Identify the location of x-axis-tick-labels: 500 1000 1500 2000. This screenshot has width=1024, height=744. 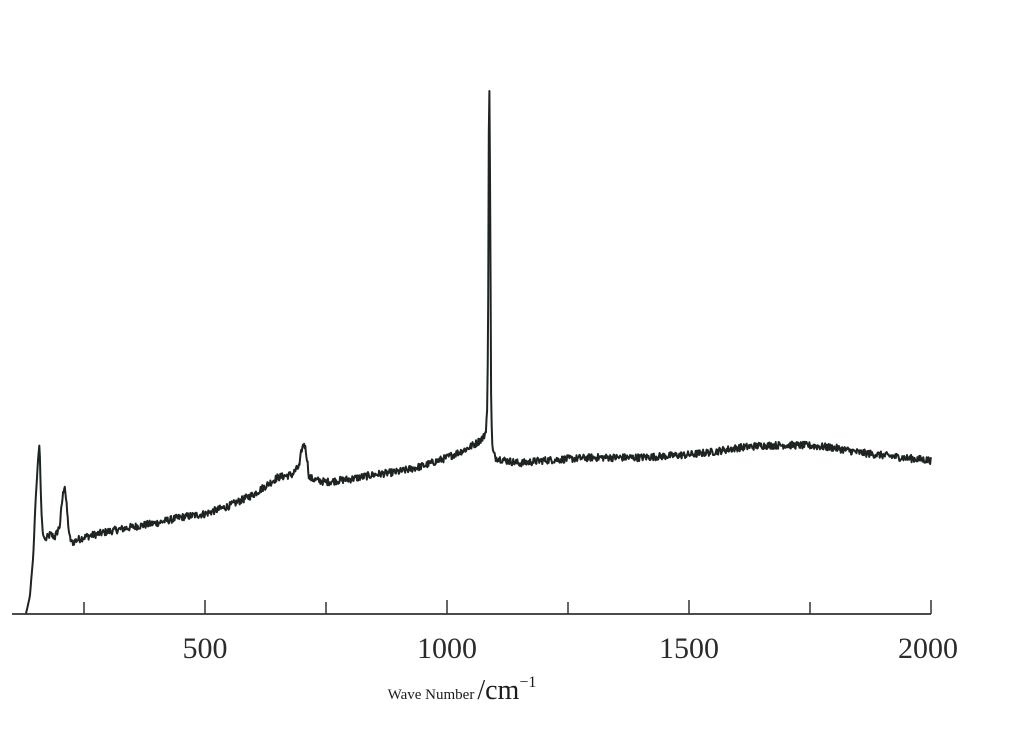
(571, 648).